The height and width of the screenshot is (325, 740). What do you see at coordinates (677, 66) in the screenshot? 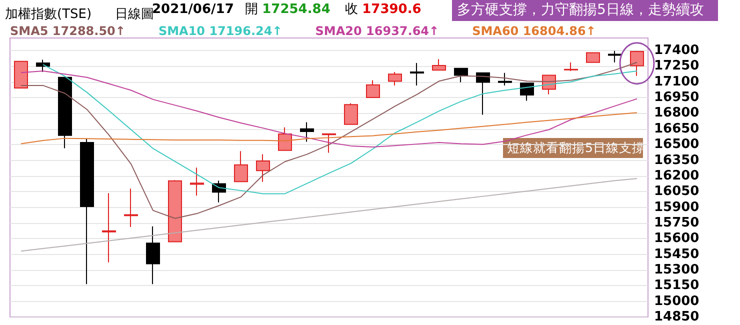
I see `y-tick-label: 17250` at bounding box center [677, 66].